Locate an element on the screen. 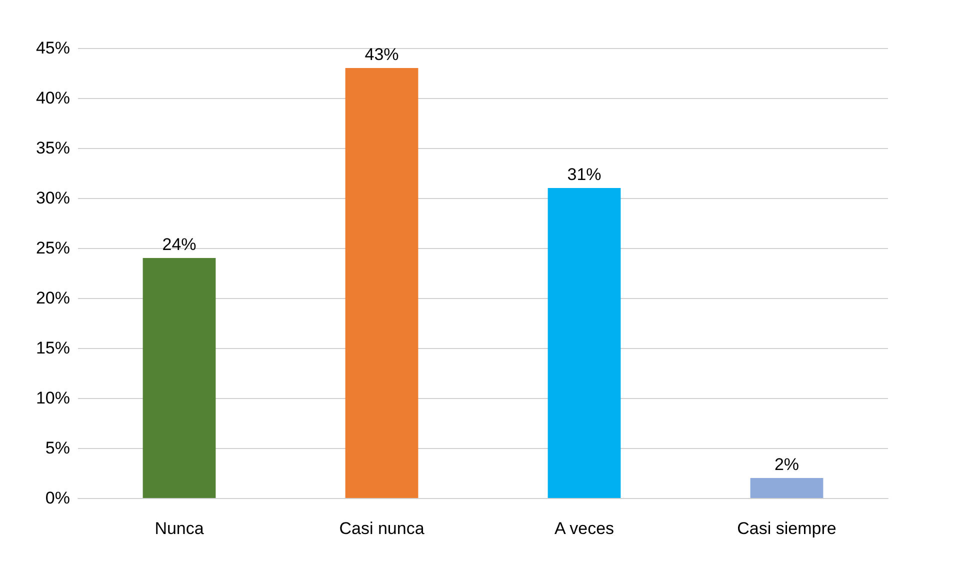 This screenshot has width=962, height=562. x-tick-label: Nunca is located at coordinates (179, 528).